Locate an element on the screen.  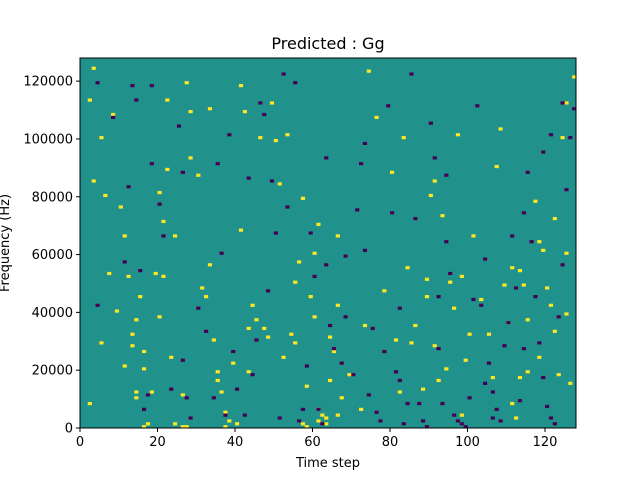
x-axis: 0 20 40 60 80 100 120 is located at coordinates (316, 439).